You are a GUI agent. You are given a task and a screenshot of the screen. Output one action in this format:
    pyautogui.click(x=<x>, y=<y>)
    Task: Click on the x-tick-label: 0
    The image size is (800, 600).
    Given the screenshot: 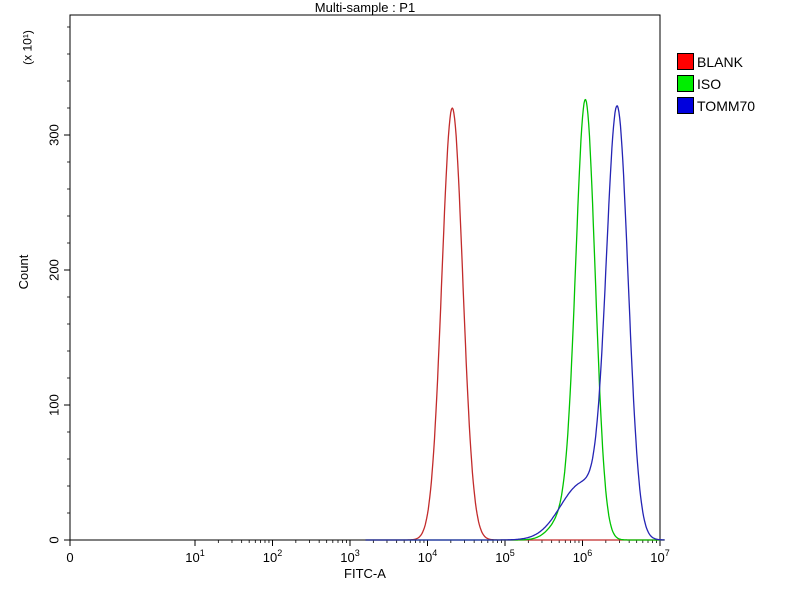 What is the action you would take?
    pyautogui.click(x=69, y=557)
    